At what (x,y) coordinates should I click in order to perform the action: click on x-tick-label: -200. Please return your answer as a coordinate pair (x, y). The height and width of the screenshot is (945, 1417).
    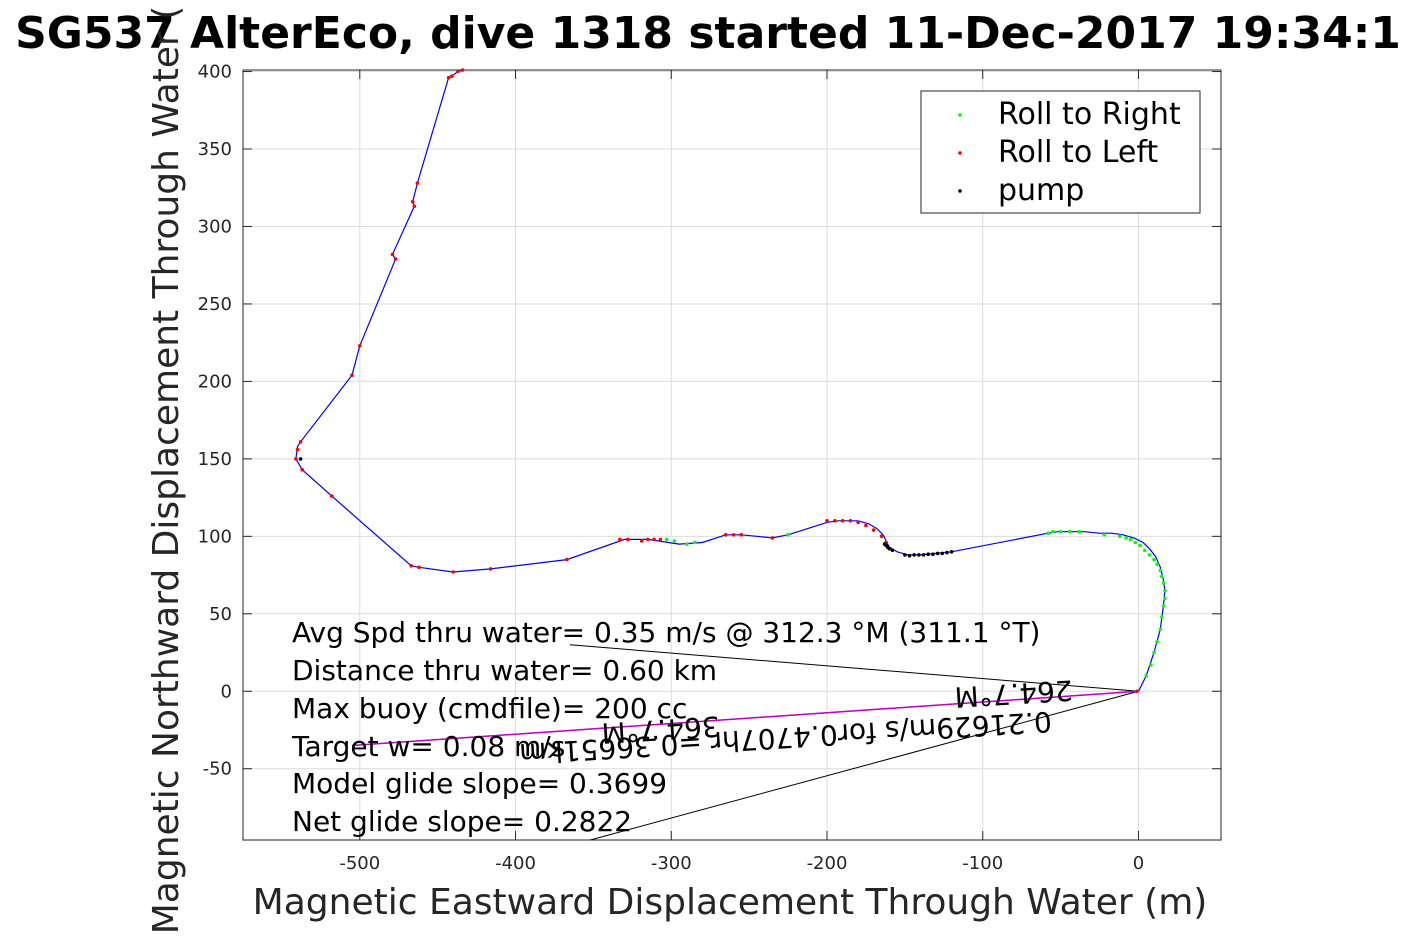
    Looking at the image, I should click on (827, 863).